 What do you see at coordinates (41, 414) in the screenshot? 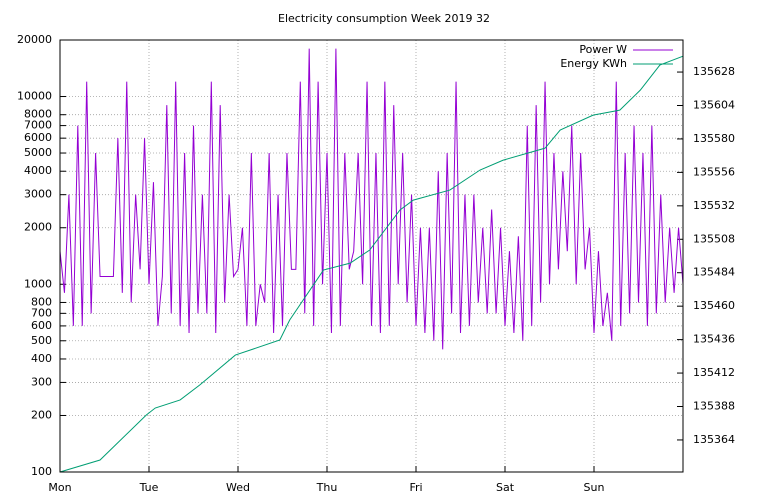
I see `y-tick-label: 200` at bounding box center [41, 414].